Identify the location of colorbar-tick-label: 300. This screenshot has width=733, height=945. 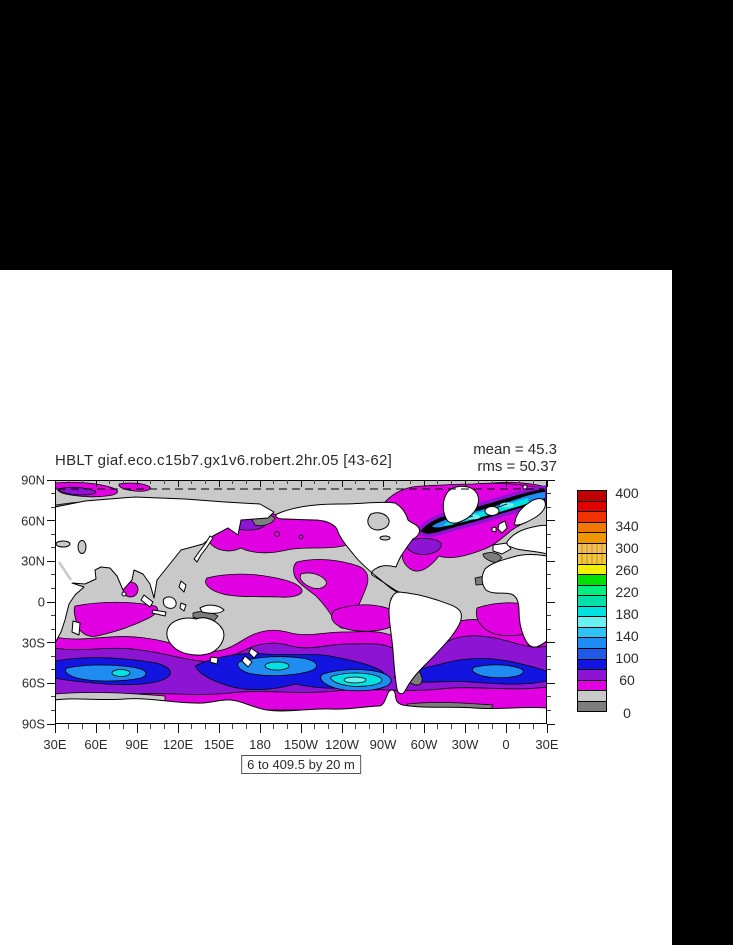
(627, 548).